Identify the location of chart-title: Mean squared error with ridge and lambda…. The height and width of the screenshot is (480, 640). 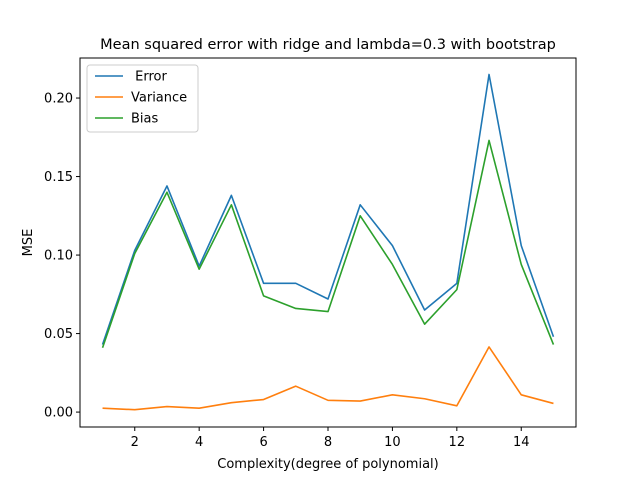
(328, 45).